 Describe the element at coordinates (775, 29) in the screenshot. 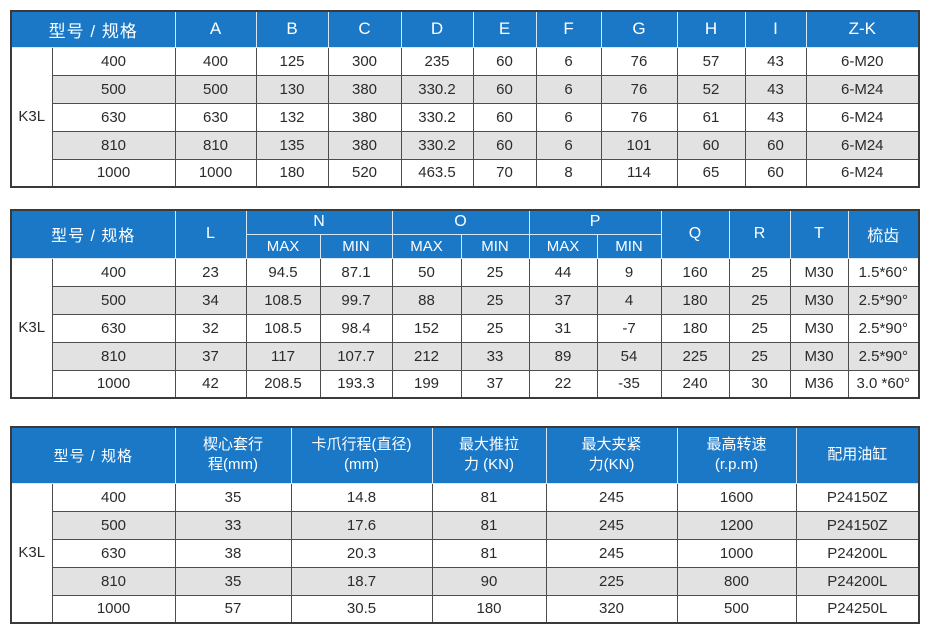

I see `column-header: I` at that location.